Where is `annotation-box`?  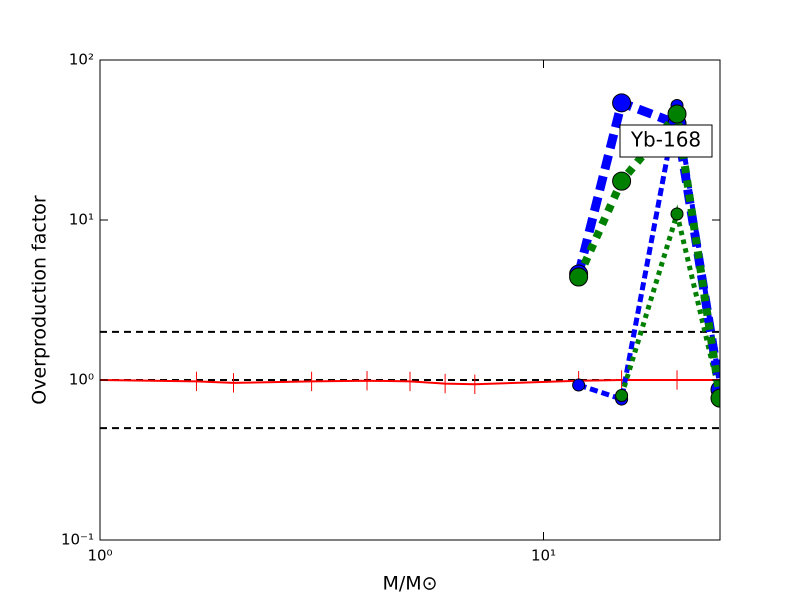 annotation-box is located at coordinates (666, 141).